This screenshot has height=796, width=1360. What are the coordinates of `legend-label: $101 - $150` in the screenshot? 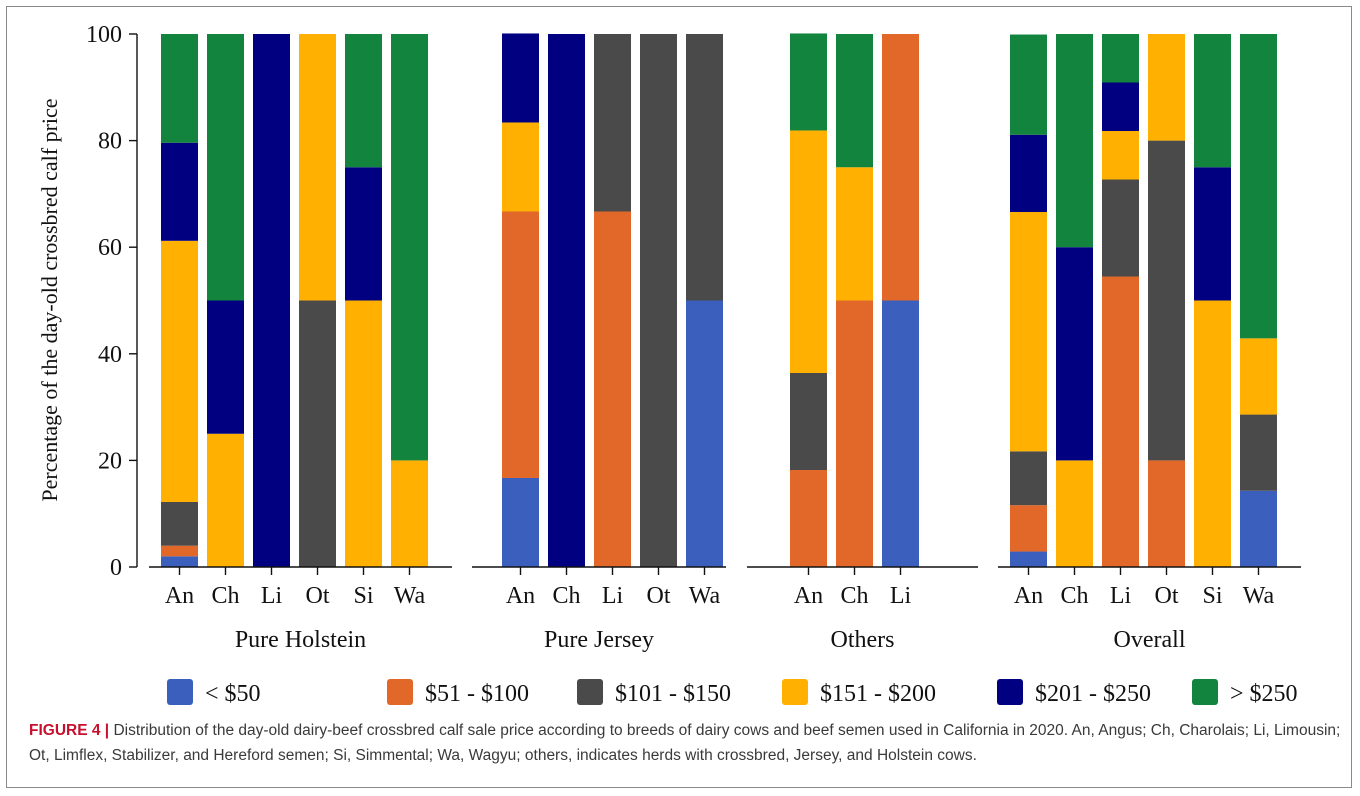 It's located at (673, 694).